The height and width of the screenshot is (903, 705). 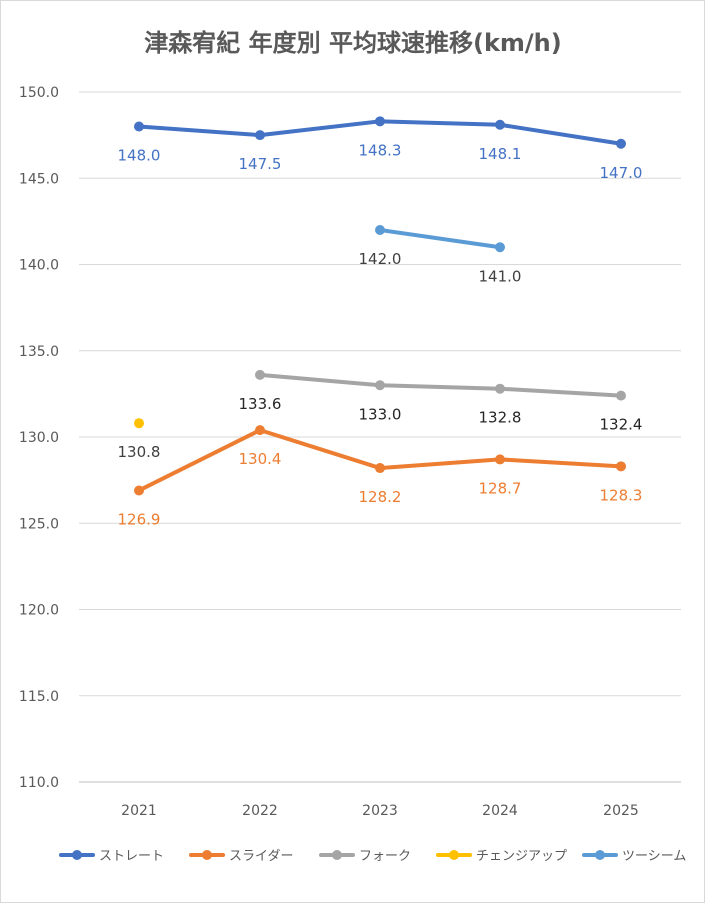 I want to click on legend: ストレート スライダー フォーク チェンジアップ ツーシーム, so click(x=372, y=856).